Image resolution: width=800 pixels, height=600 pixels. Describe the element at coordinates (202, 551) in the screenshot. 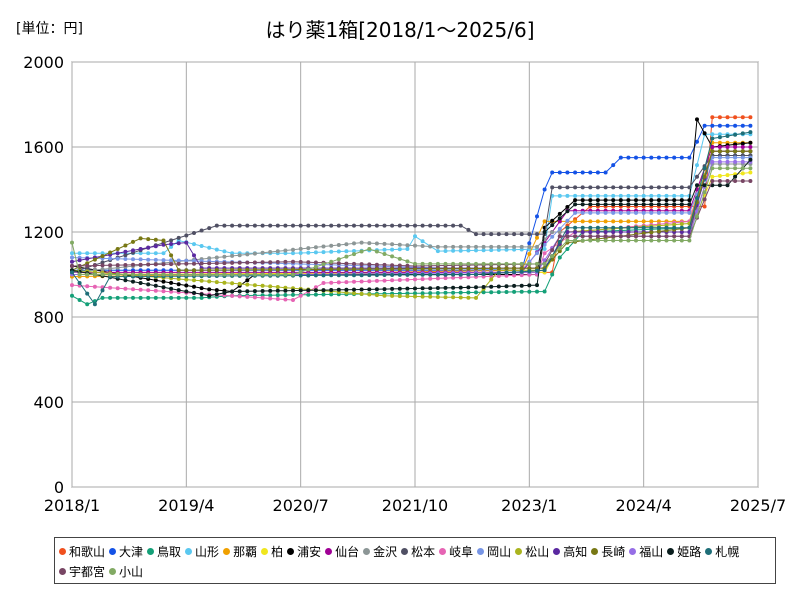

I see `legend-item: 山形` at that location.